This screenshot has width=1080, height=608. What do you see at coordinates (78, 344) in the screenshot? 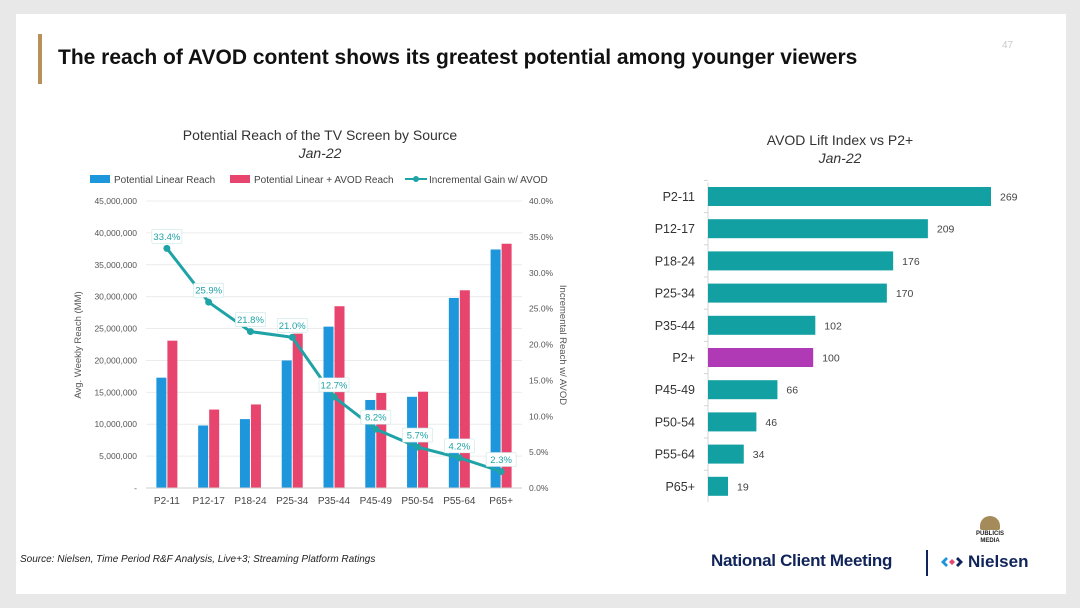
I see `y-axis-label: Avg. Weekly Reach (MM)` at bounding box center [78, 344].